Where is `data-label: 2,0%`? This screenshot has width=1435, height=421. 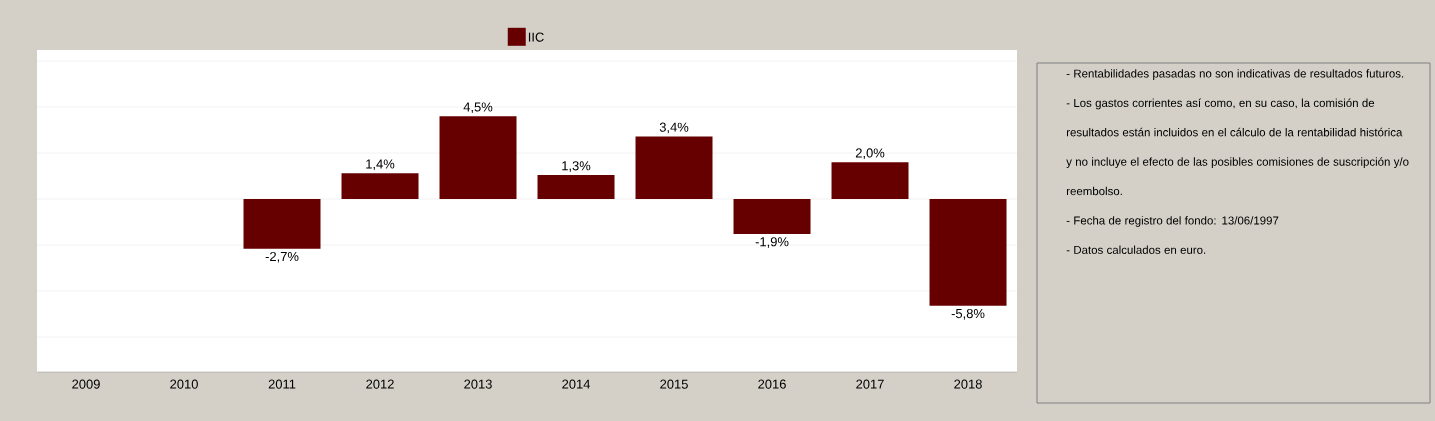
data-label: 2,0% is located at coordinates (870, 154).